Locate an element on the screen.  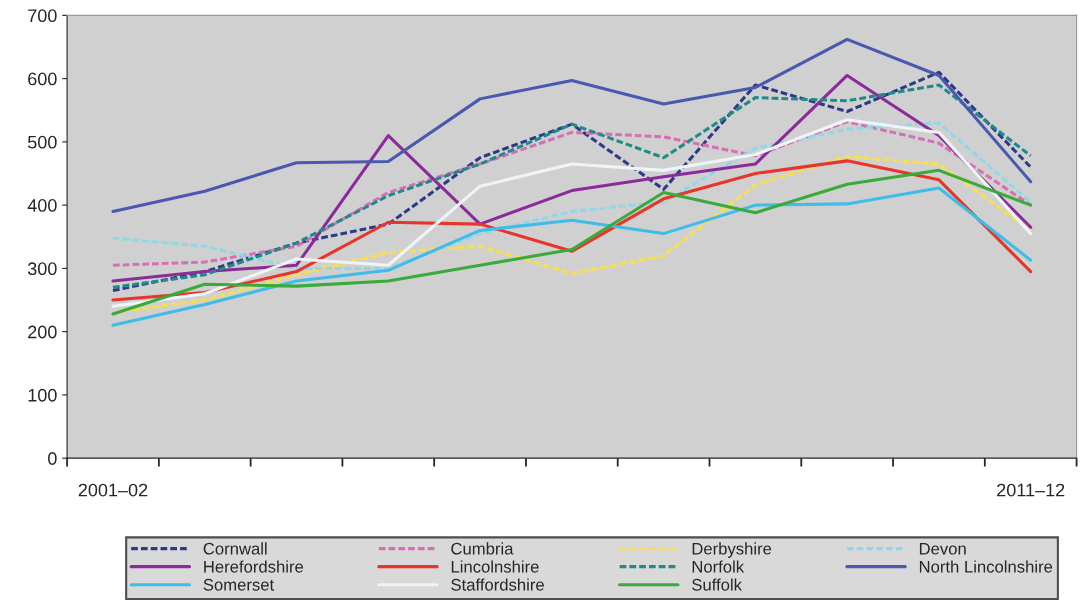
legend-label: Herefordshire is located at coordinates (254, 566).